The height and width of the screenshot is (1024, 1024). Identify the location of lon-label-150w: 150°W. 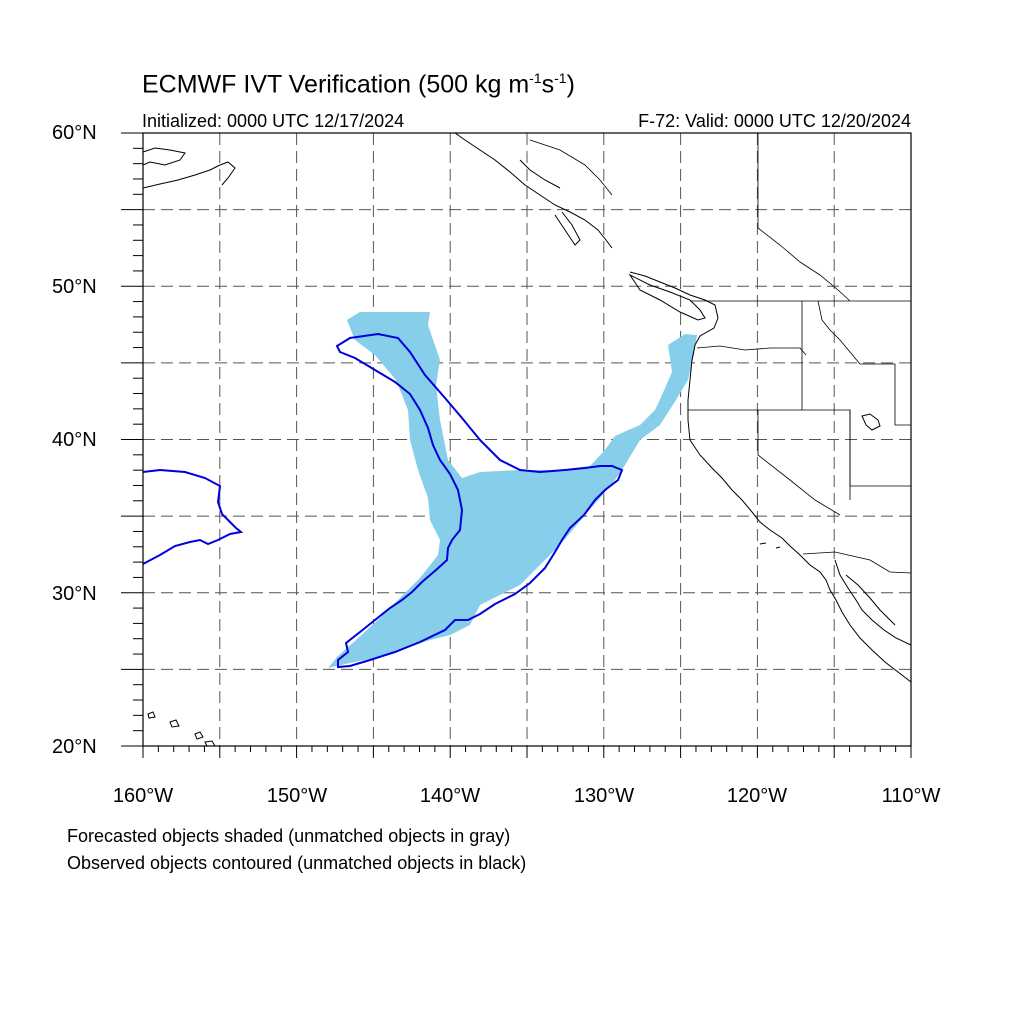
(297, 796).